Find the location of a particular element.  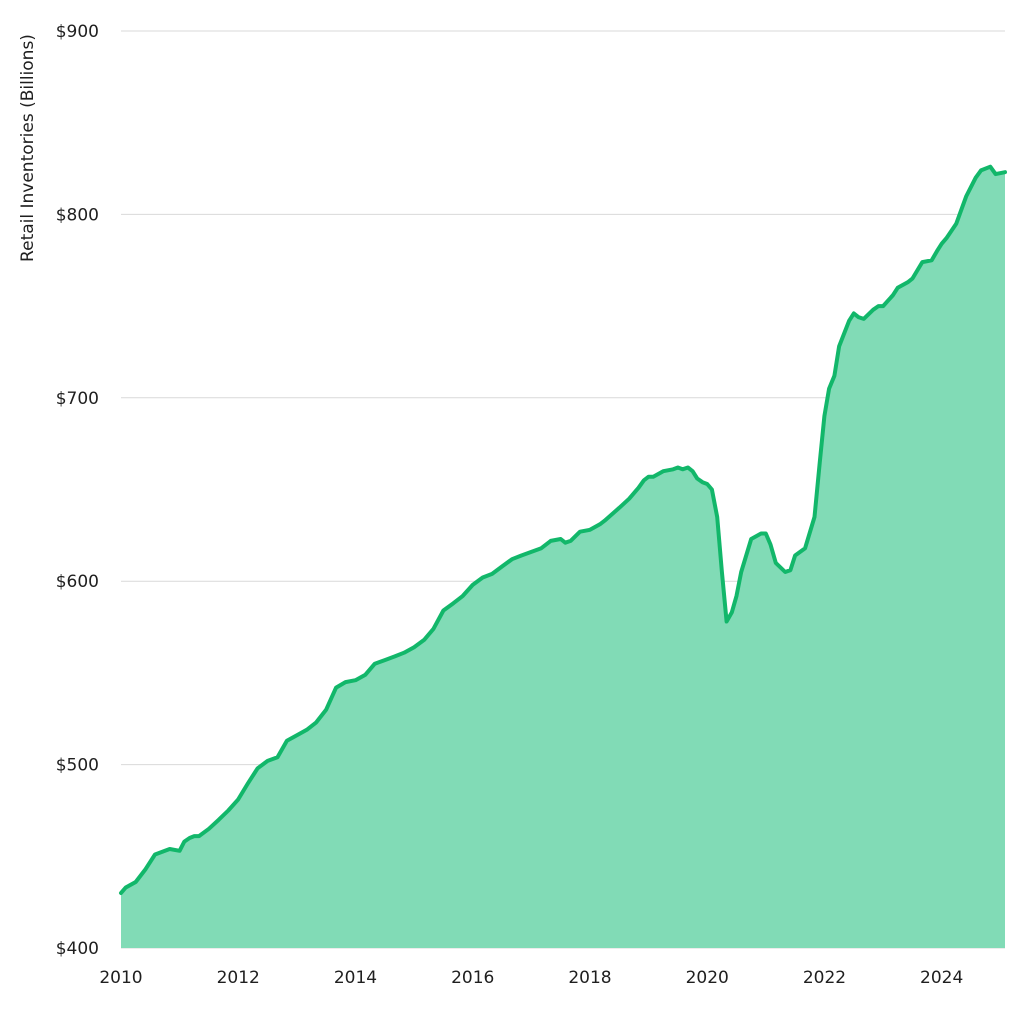

x-tick-label: 2012 is located at coordinates (238, 978).